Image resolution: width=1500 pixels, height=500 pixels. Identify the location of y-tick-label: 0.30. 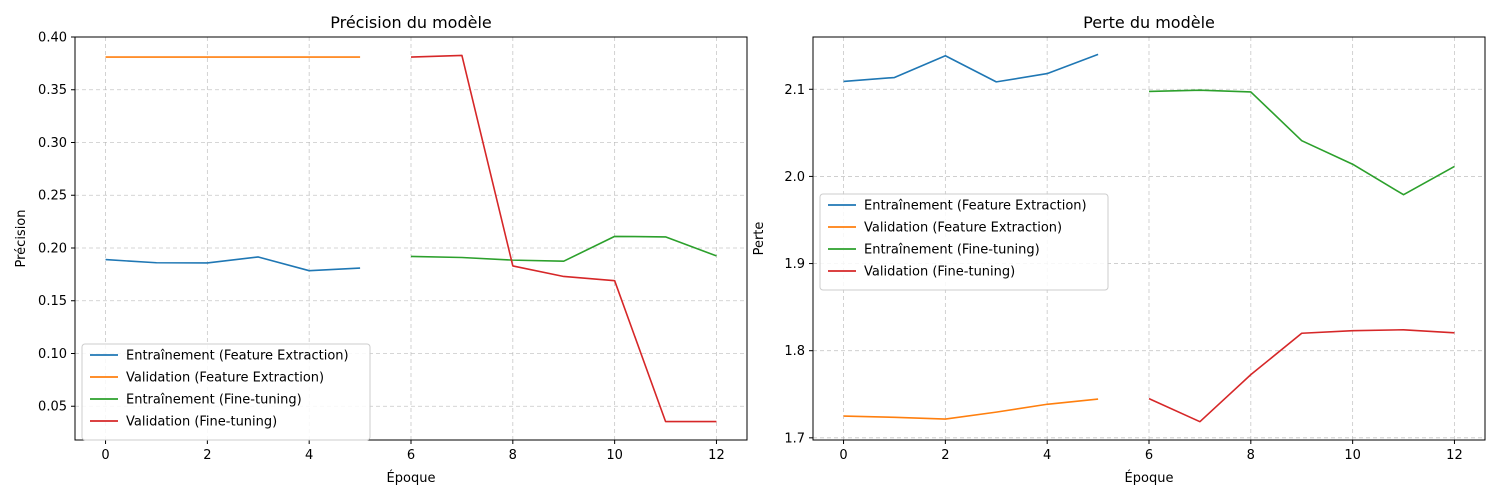
(52, 143).